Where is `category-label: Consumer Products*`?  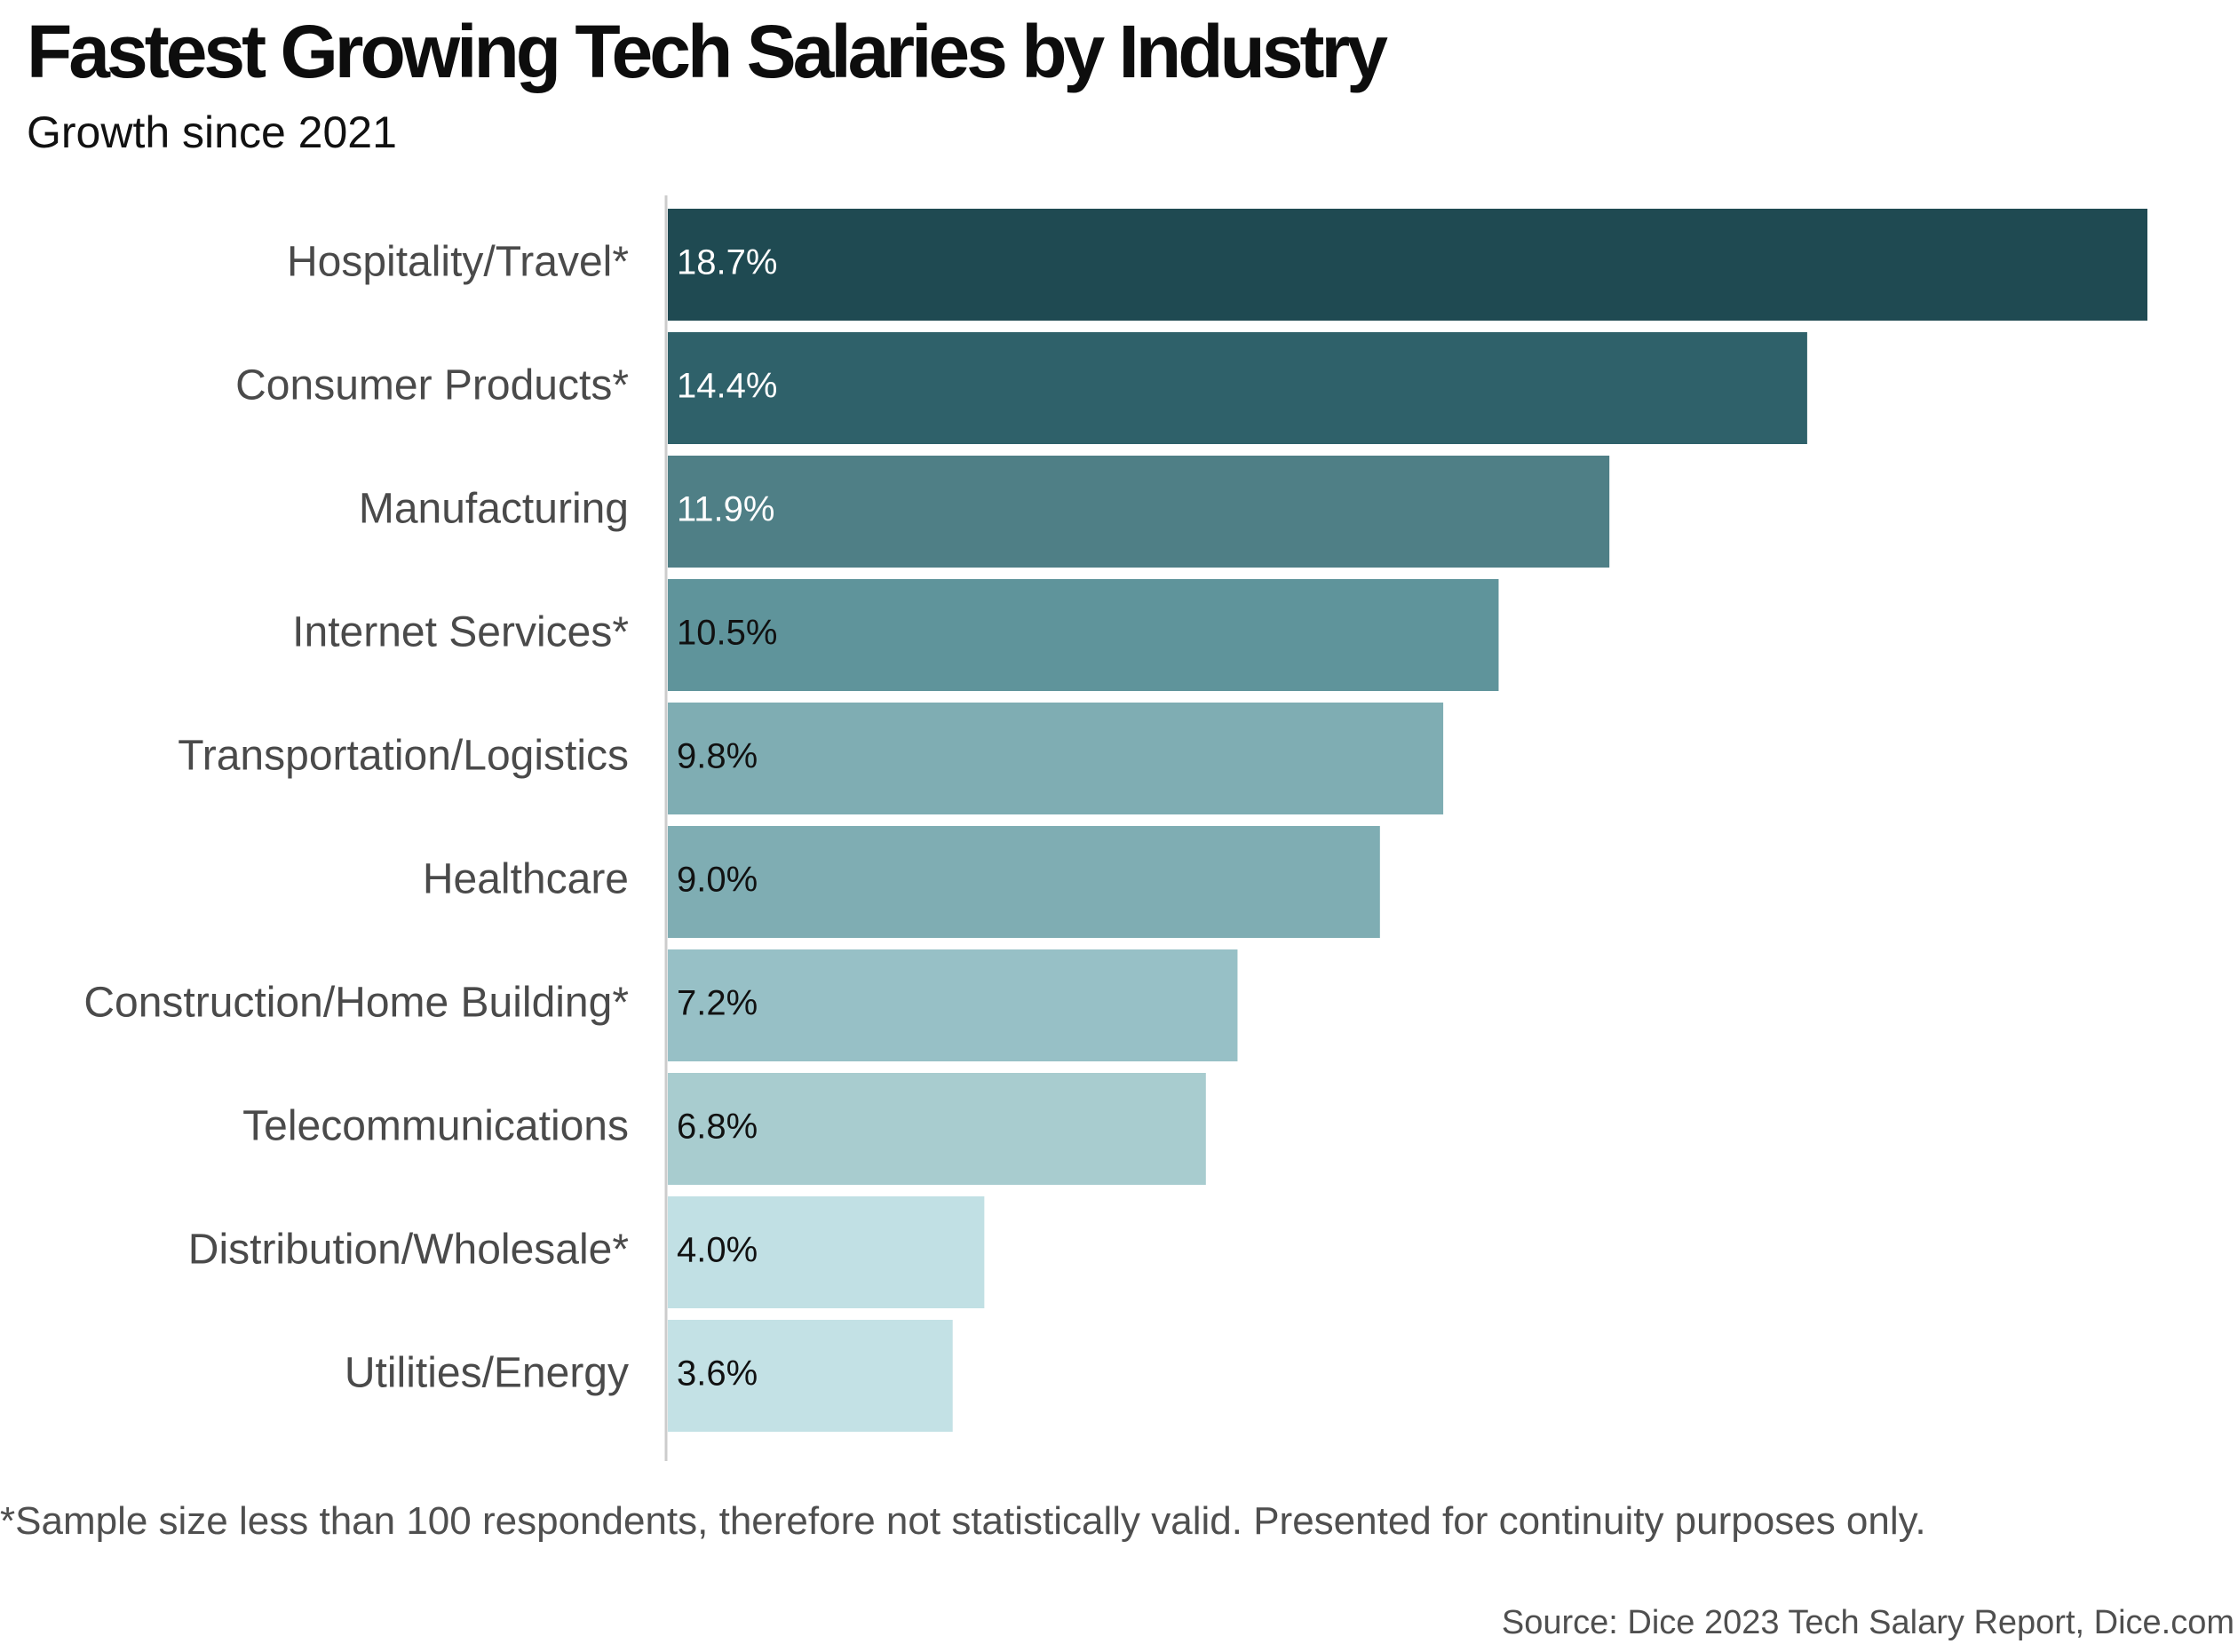
category-label: Consumer Products* is located at coordinates (432, 385).